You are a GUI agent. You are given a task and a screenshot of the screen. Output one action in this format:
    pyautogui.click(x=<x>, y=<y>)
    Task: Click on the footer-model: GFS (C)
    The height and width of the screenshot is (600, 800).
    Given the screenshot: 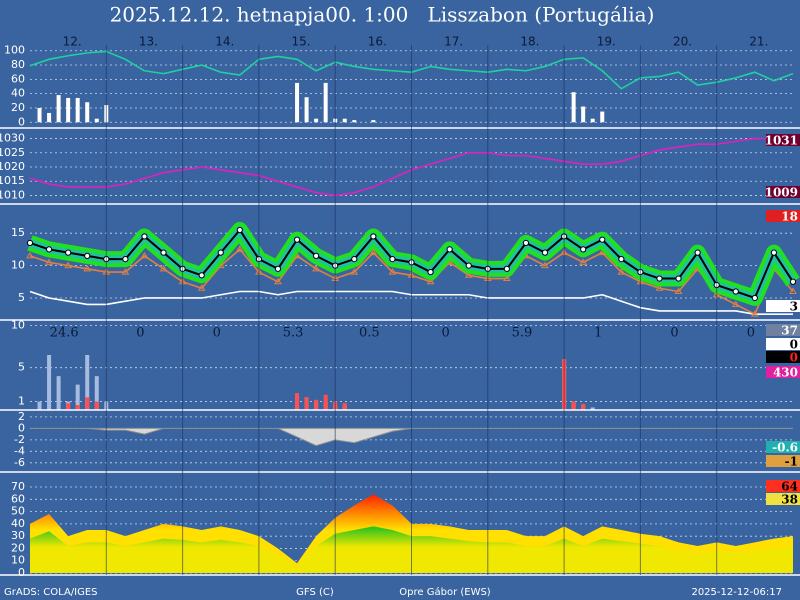 What is the action you would take?
    pyautogui.click(x=315, y=592)
    